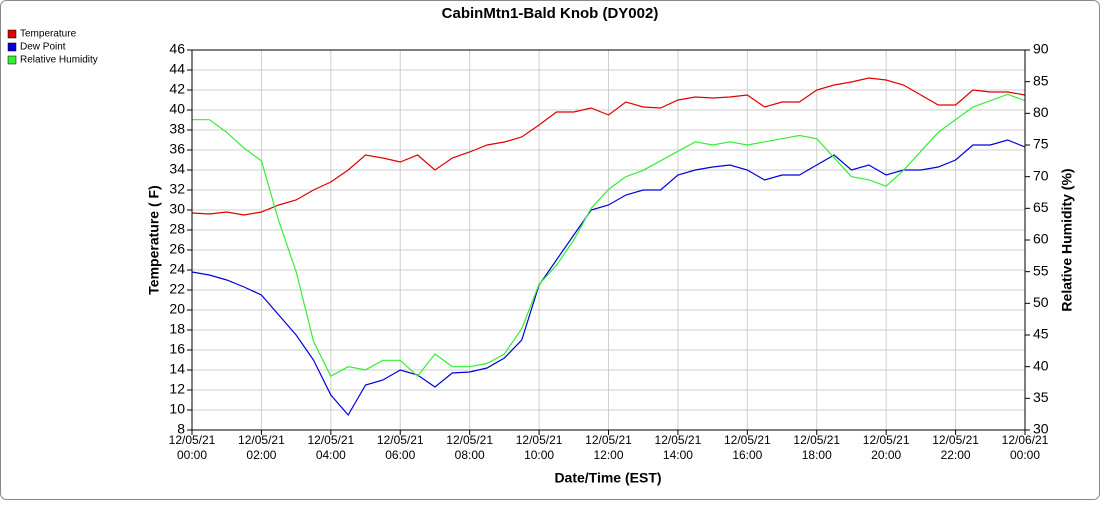 This screenshot has height=505, width=1100. What do you see at coordinates (1067, 239) in the screenshot?
I see `y2-axis-label: Relative Humidity (%)` at bounding box center [1067, 239].